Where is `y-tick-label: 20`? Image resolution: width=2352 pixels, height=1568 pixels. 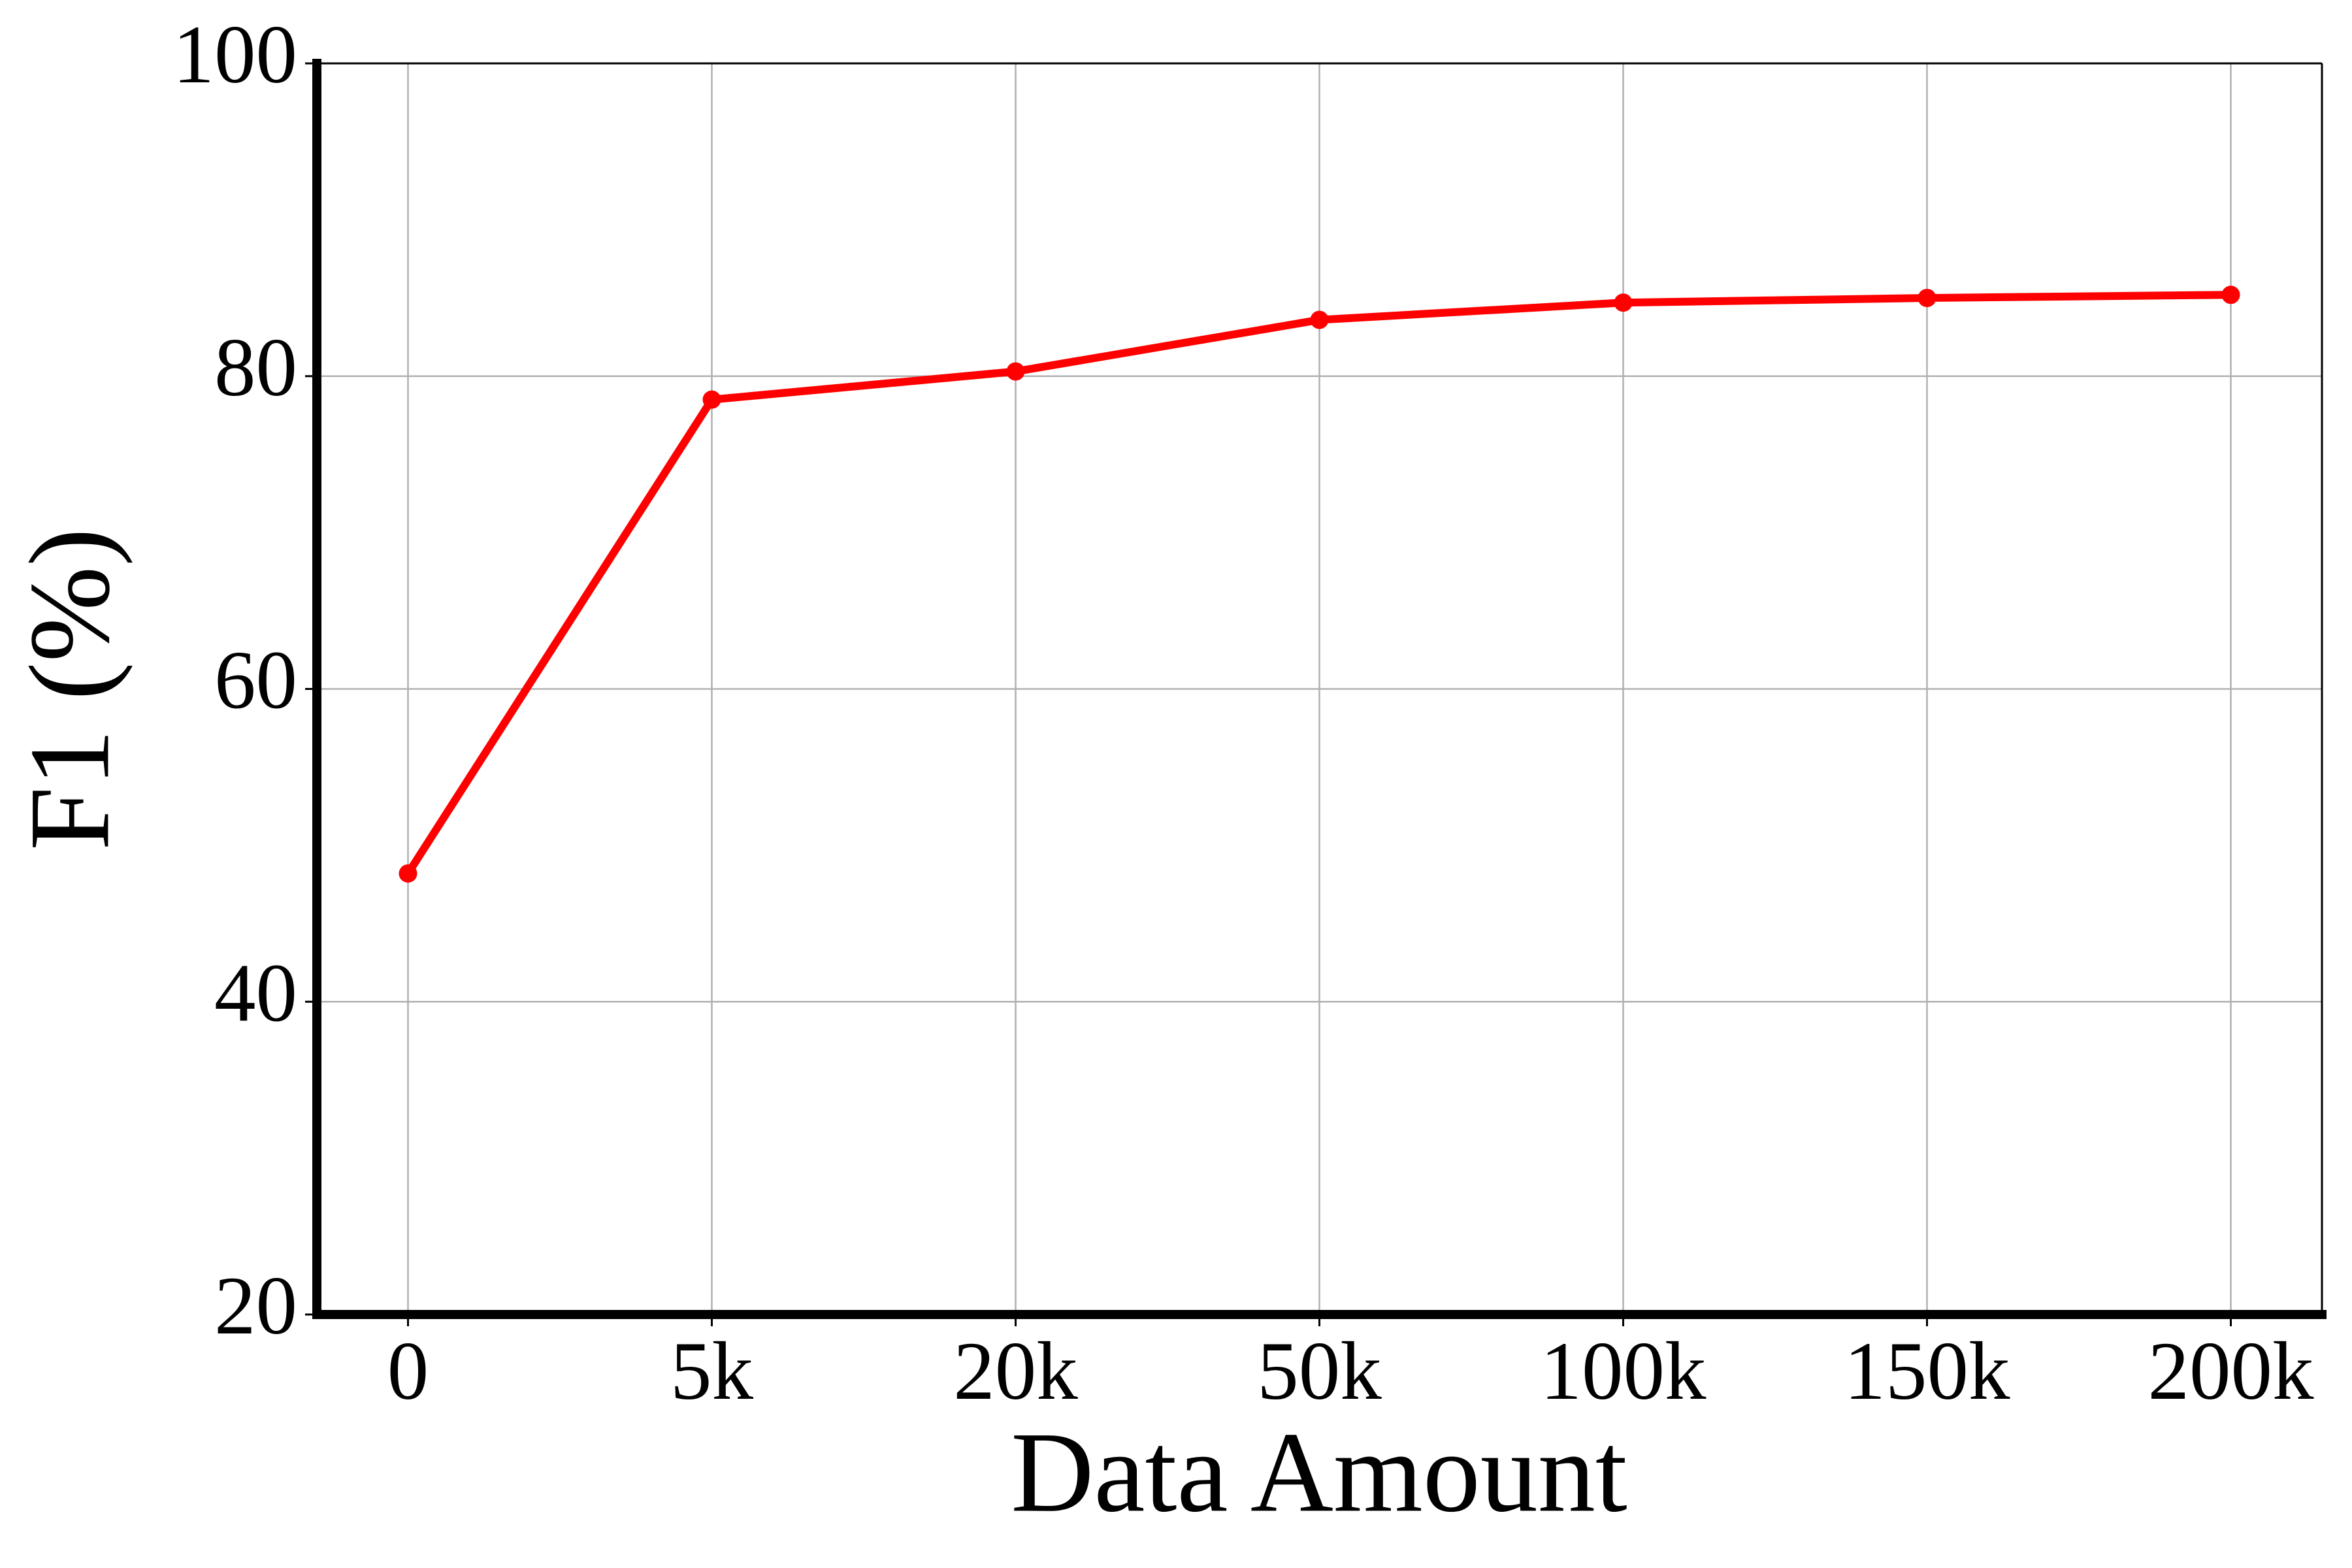 y-tick-label: 20 is located at coordinates (255, 1306).